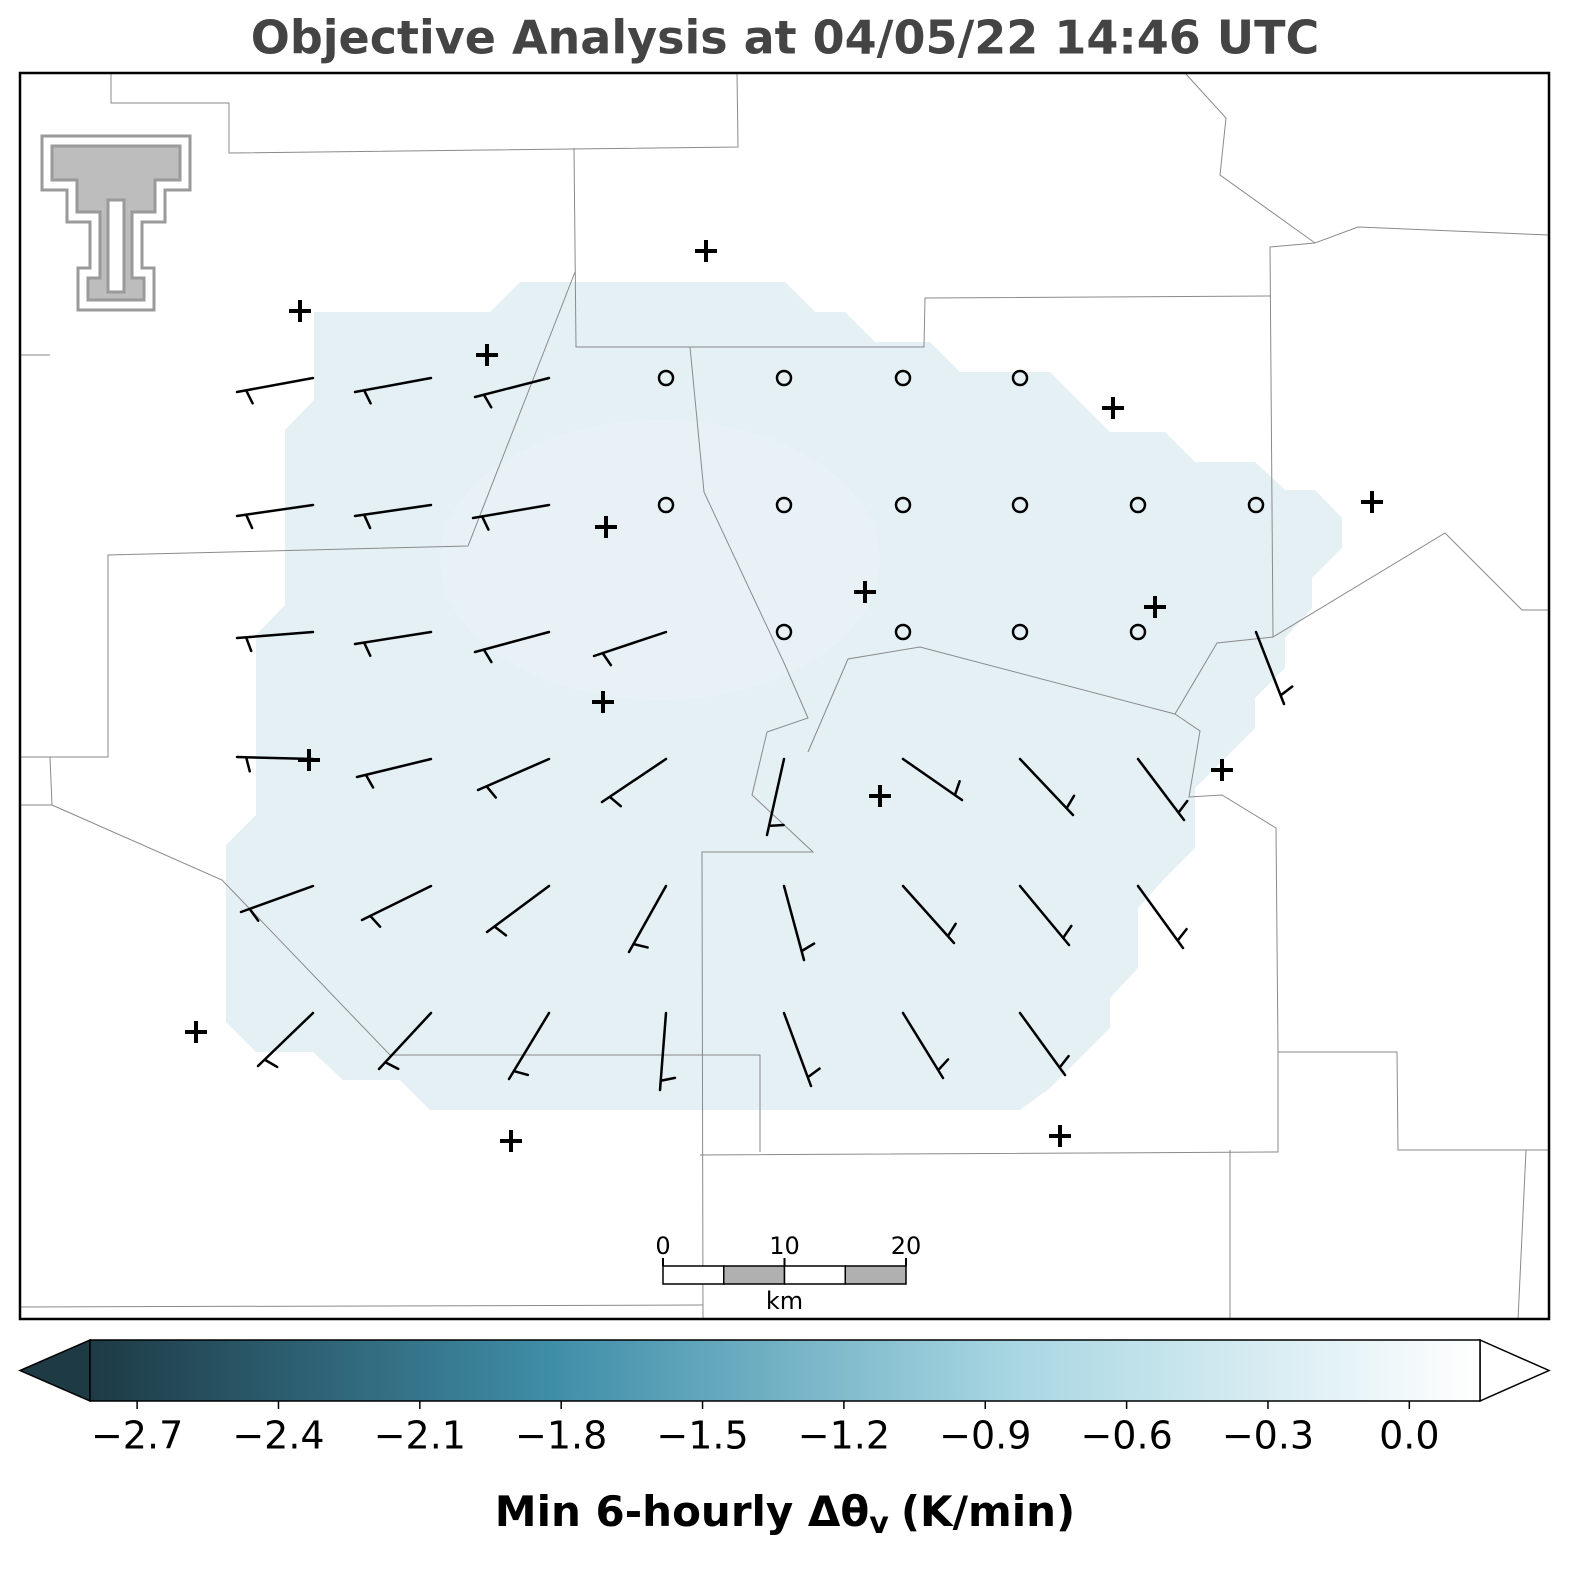 The height and width of the screenshot is (1584, 1589). What do you see at coordinates (1409, 1436) in the screenshot?
I see `colorbar-tick-label: 0.0` at bounding box center [1409, 1436].